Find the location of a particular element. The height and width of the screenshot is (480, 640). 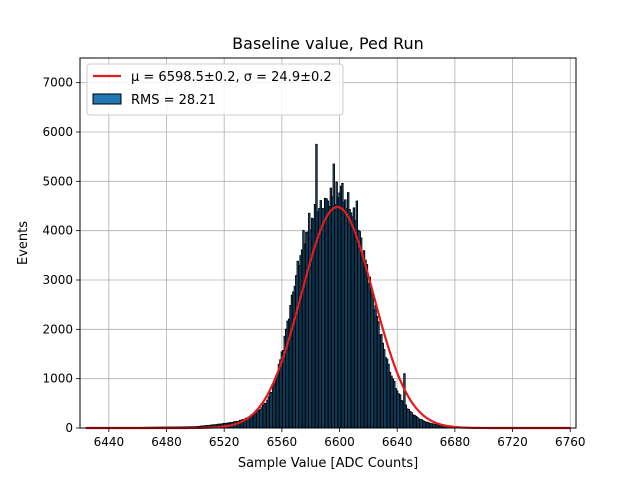

x-tick-label: 6560 is located at coordinates (282, 442).